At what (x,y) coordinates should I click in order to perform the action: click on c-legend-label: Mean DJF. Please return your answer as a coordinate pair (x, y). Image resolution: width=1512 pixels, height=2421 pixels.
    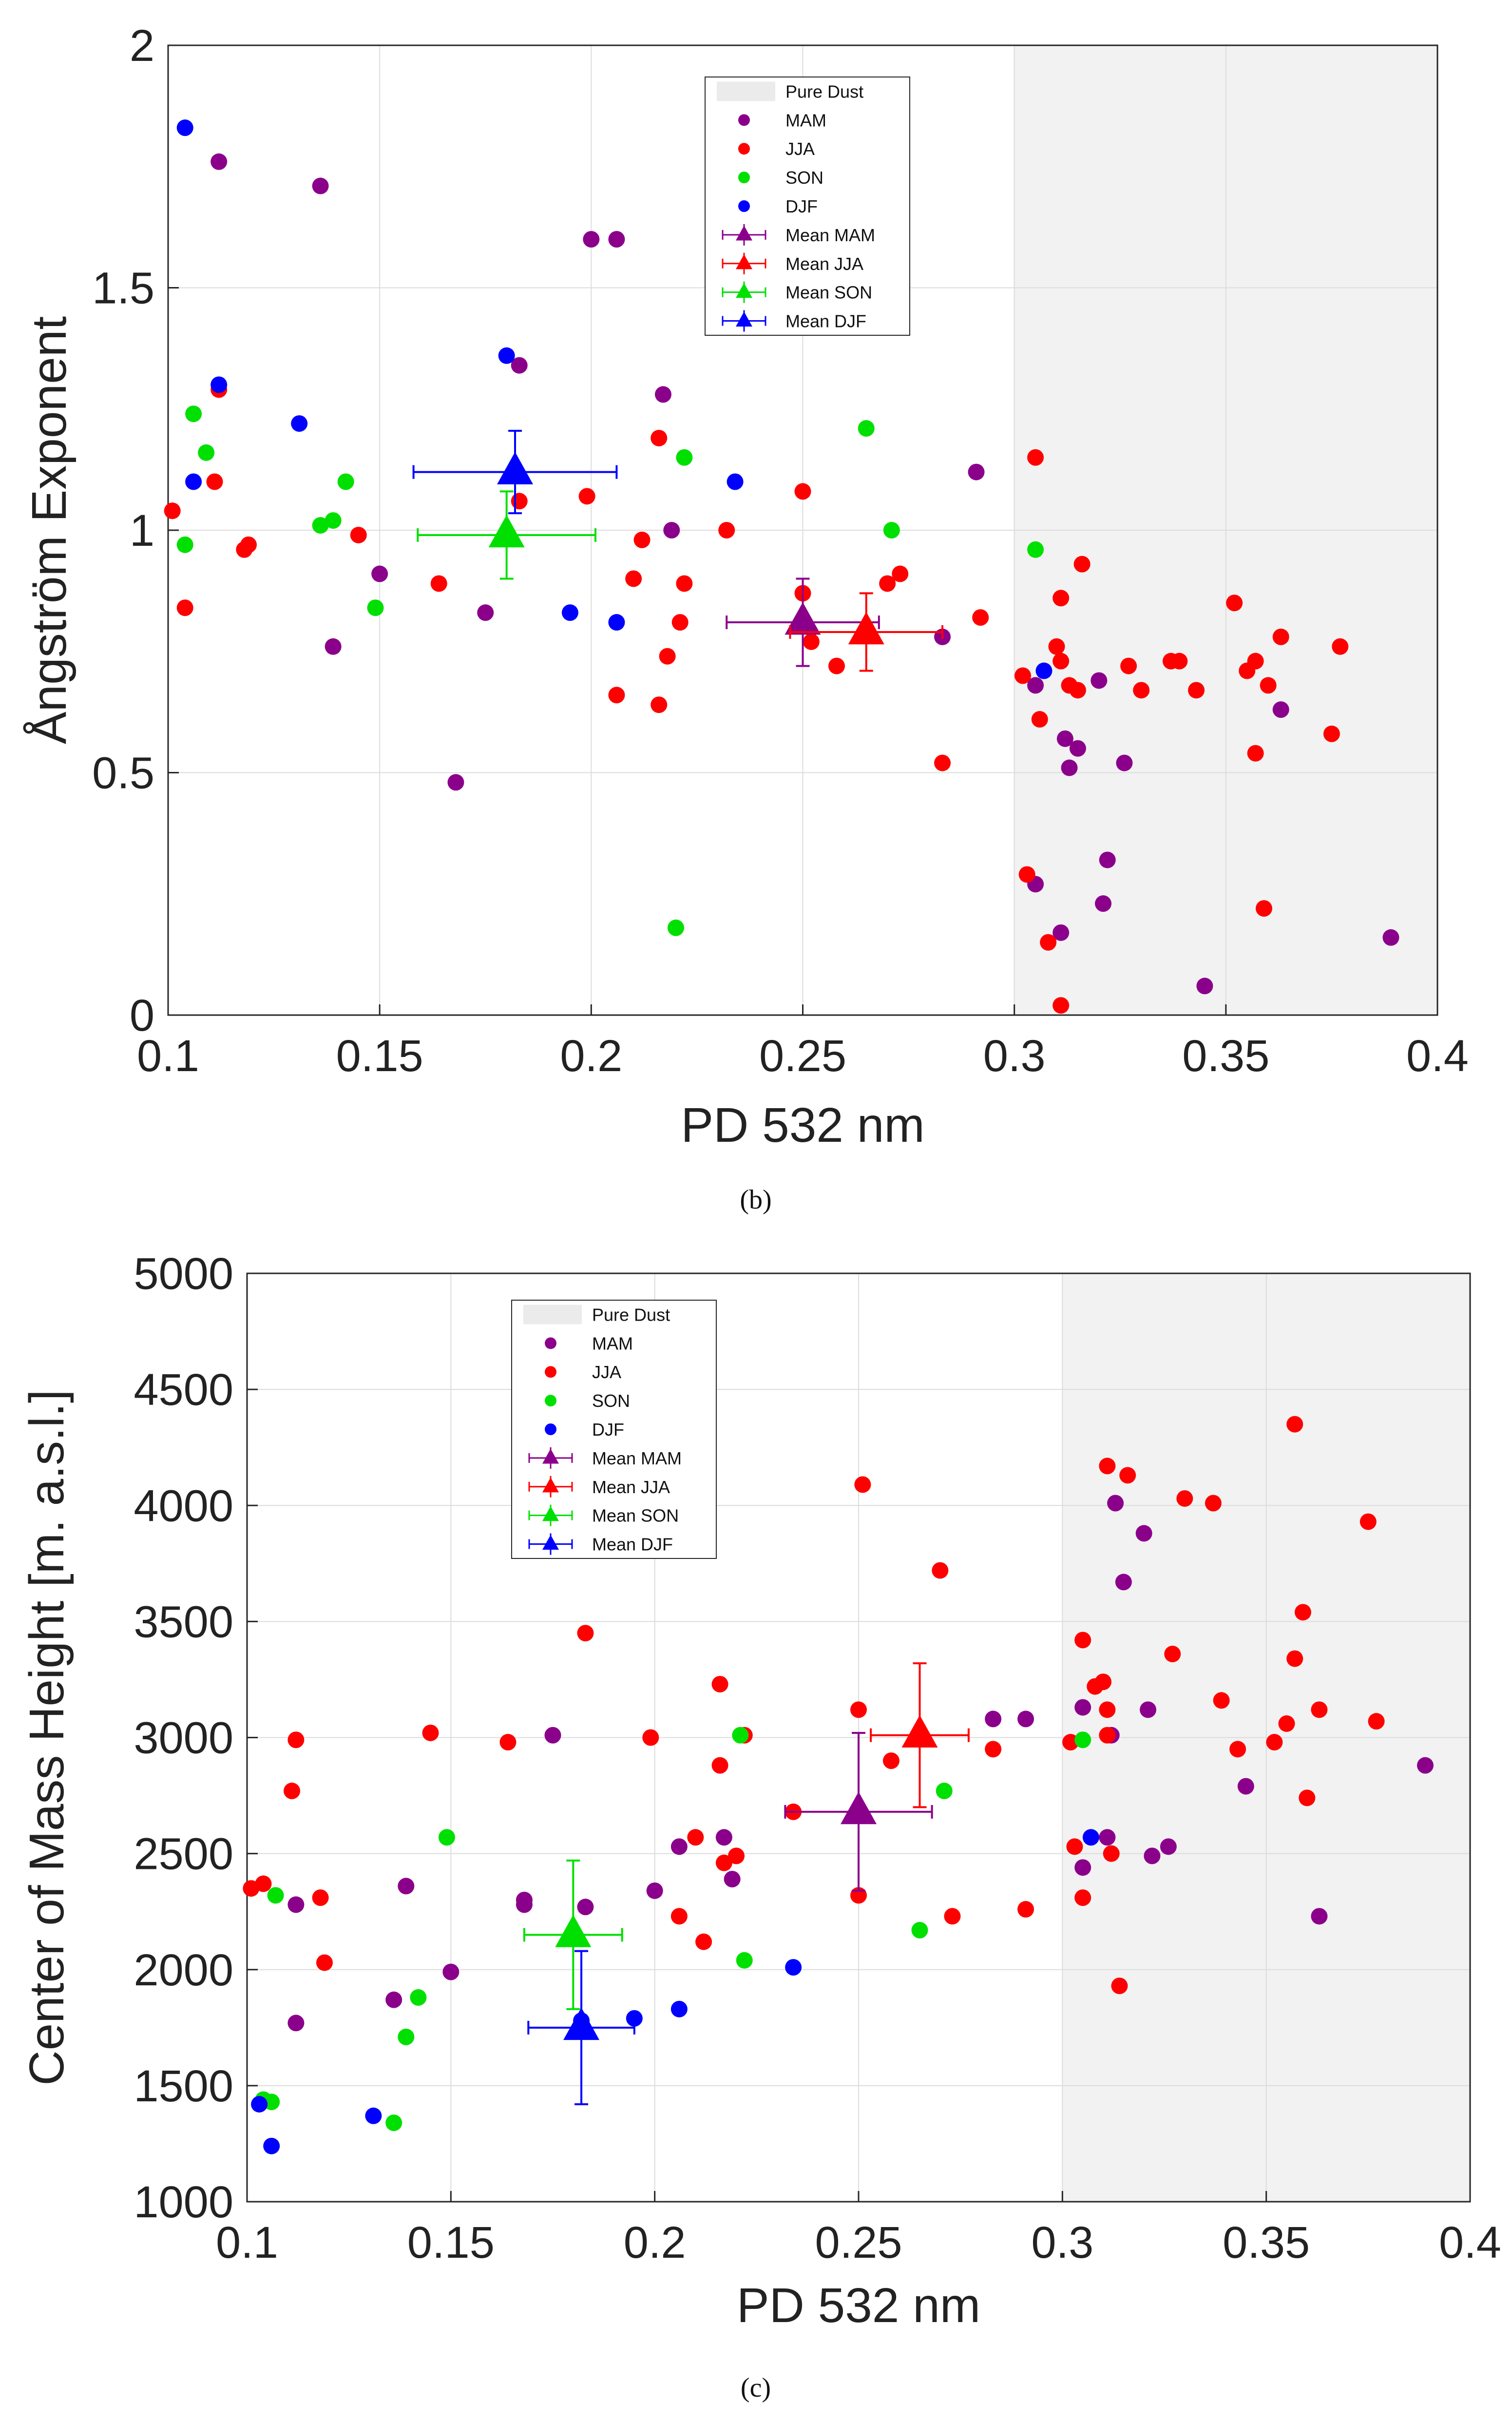
    Looking at the image, I should click on (632, 1545).